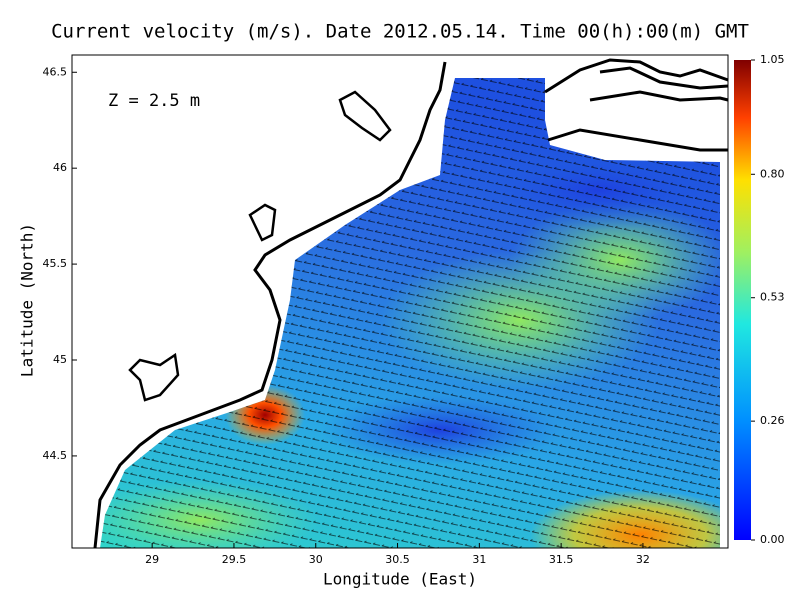 The width and height of the screenshot is (800, 600). What do you see at coordinates (55, 71) in the screenshot?
I see `y-tick-label: 46.5` at bounding box center [55, 71].